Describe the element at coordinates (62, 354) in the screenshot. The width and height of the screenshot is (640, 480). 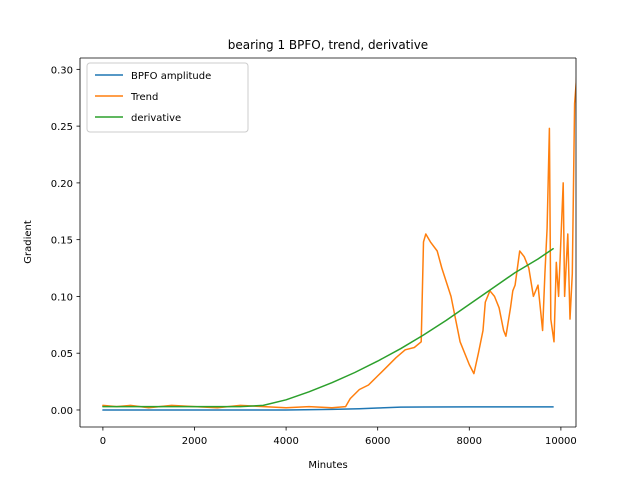
I see `y-tick-label: 0.05` at that location.